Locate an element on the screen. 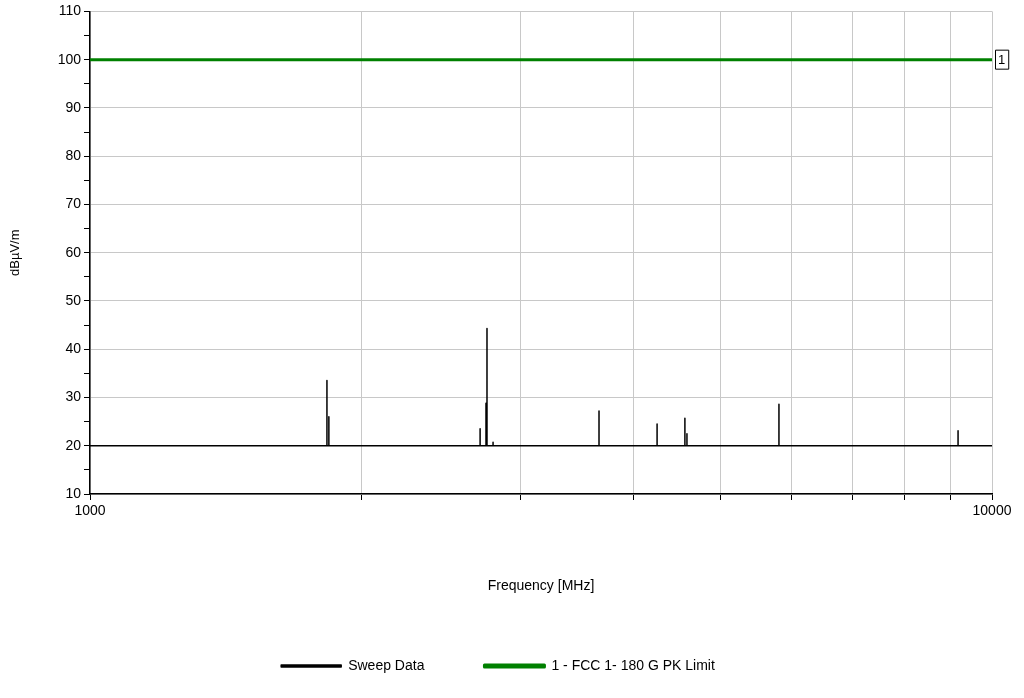  legend-label: 1 - FCC 1- 180 G PK Limit is located at coordinates (633, 664).